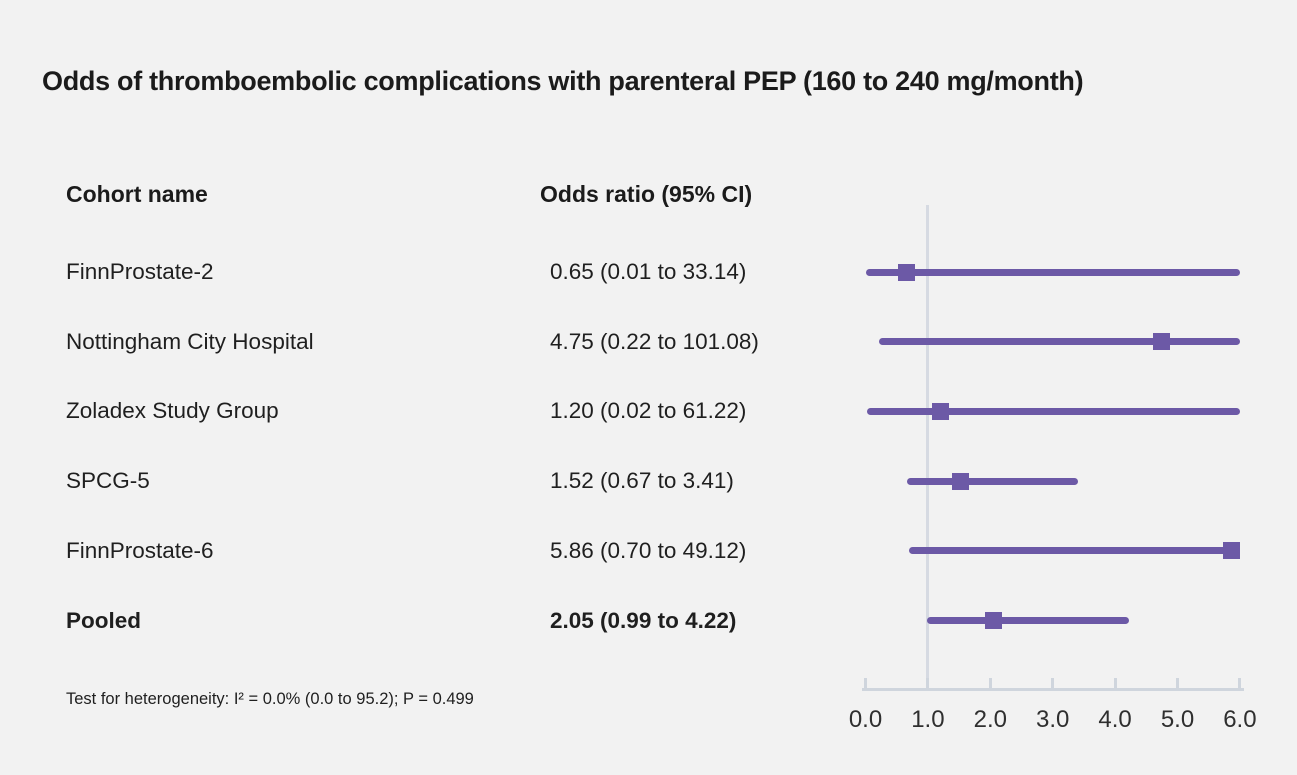  What do you see at coordinates (1177, 719) in the screenshot?
I see `x-axis-tick-label: 5.0` at bounding box center [1177, 719].